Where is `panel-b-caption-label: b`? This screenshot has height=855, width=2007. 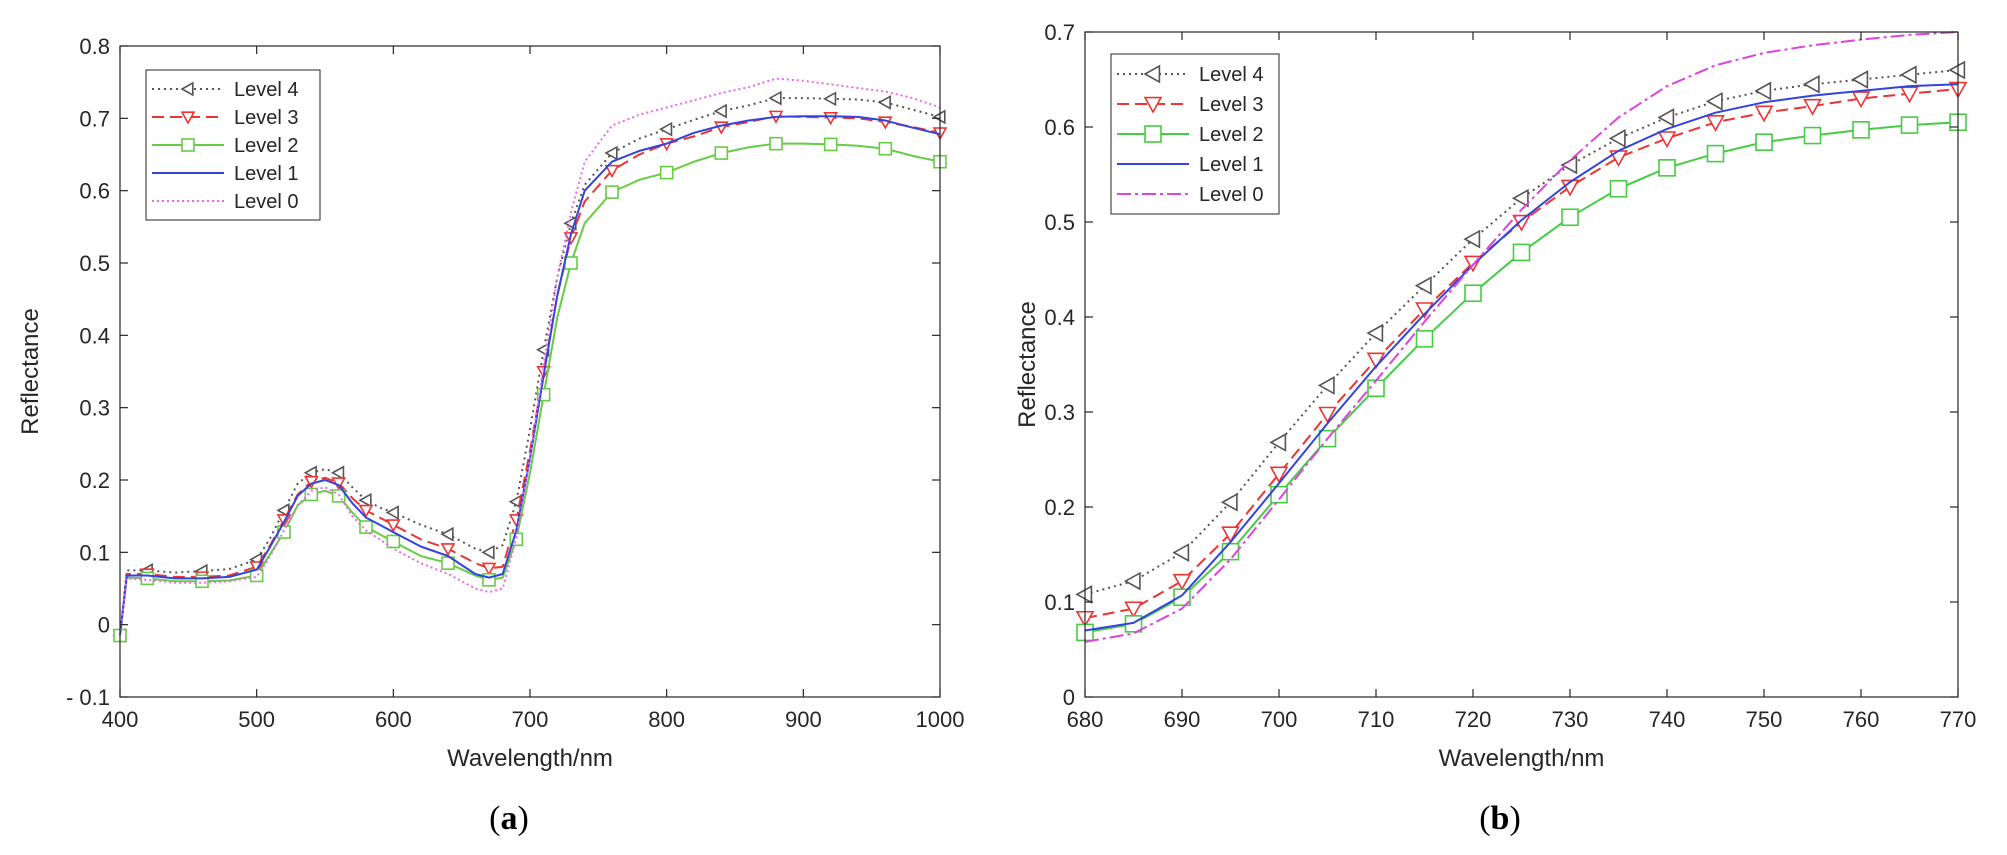 panel-b-caption-label: b is located at coordinates (1500, 818).